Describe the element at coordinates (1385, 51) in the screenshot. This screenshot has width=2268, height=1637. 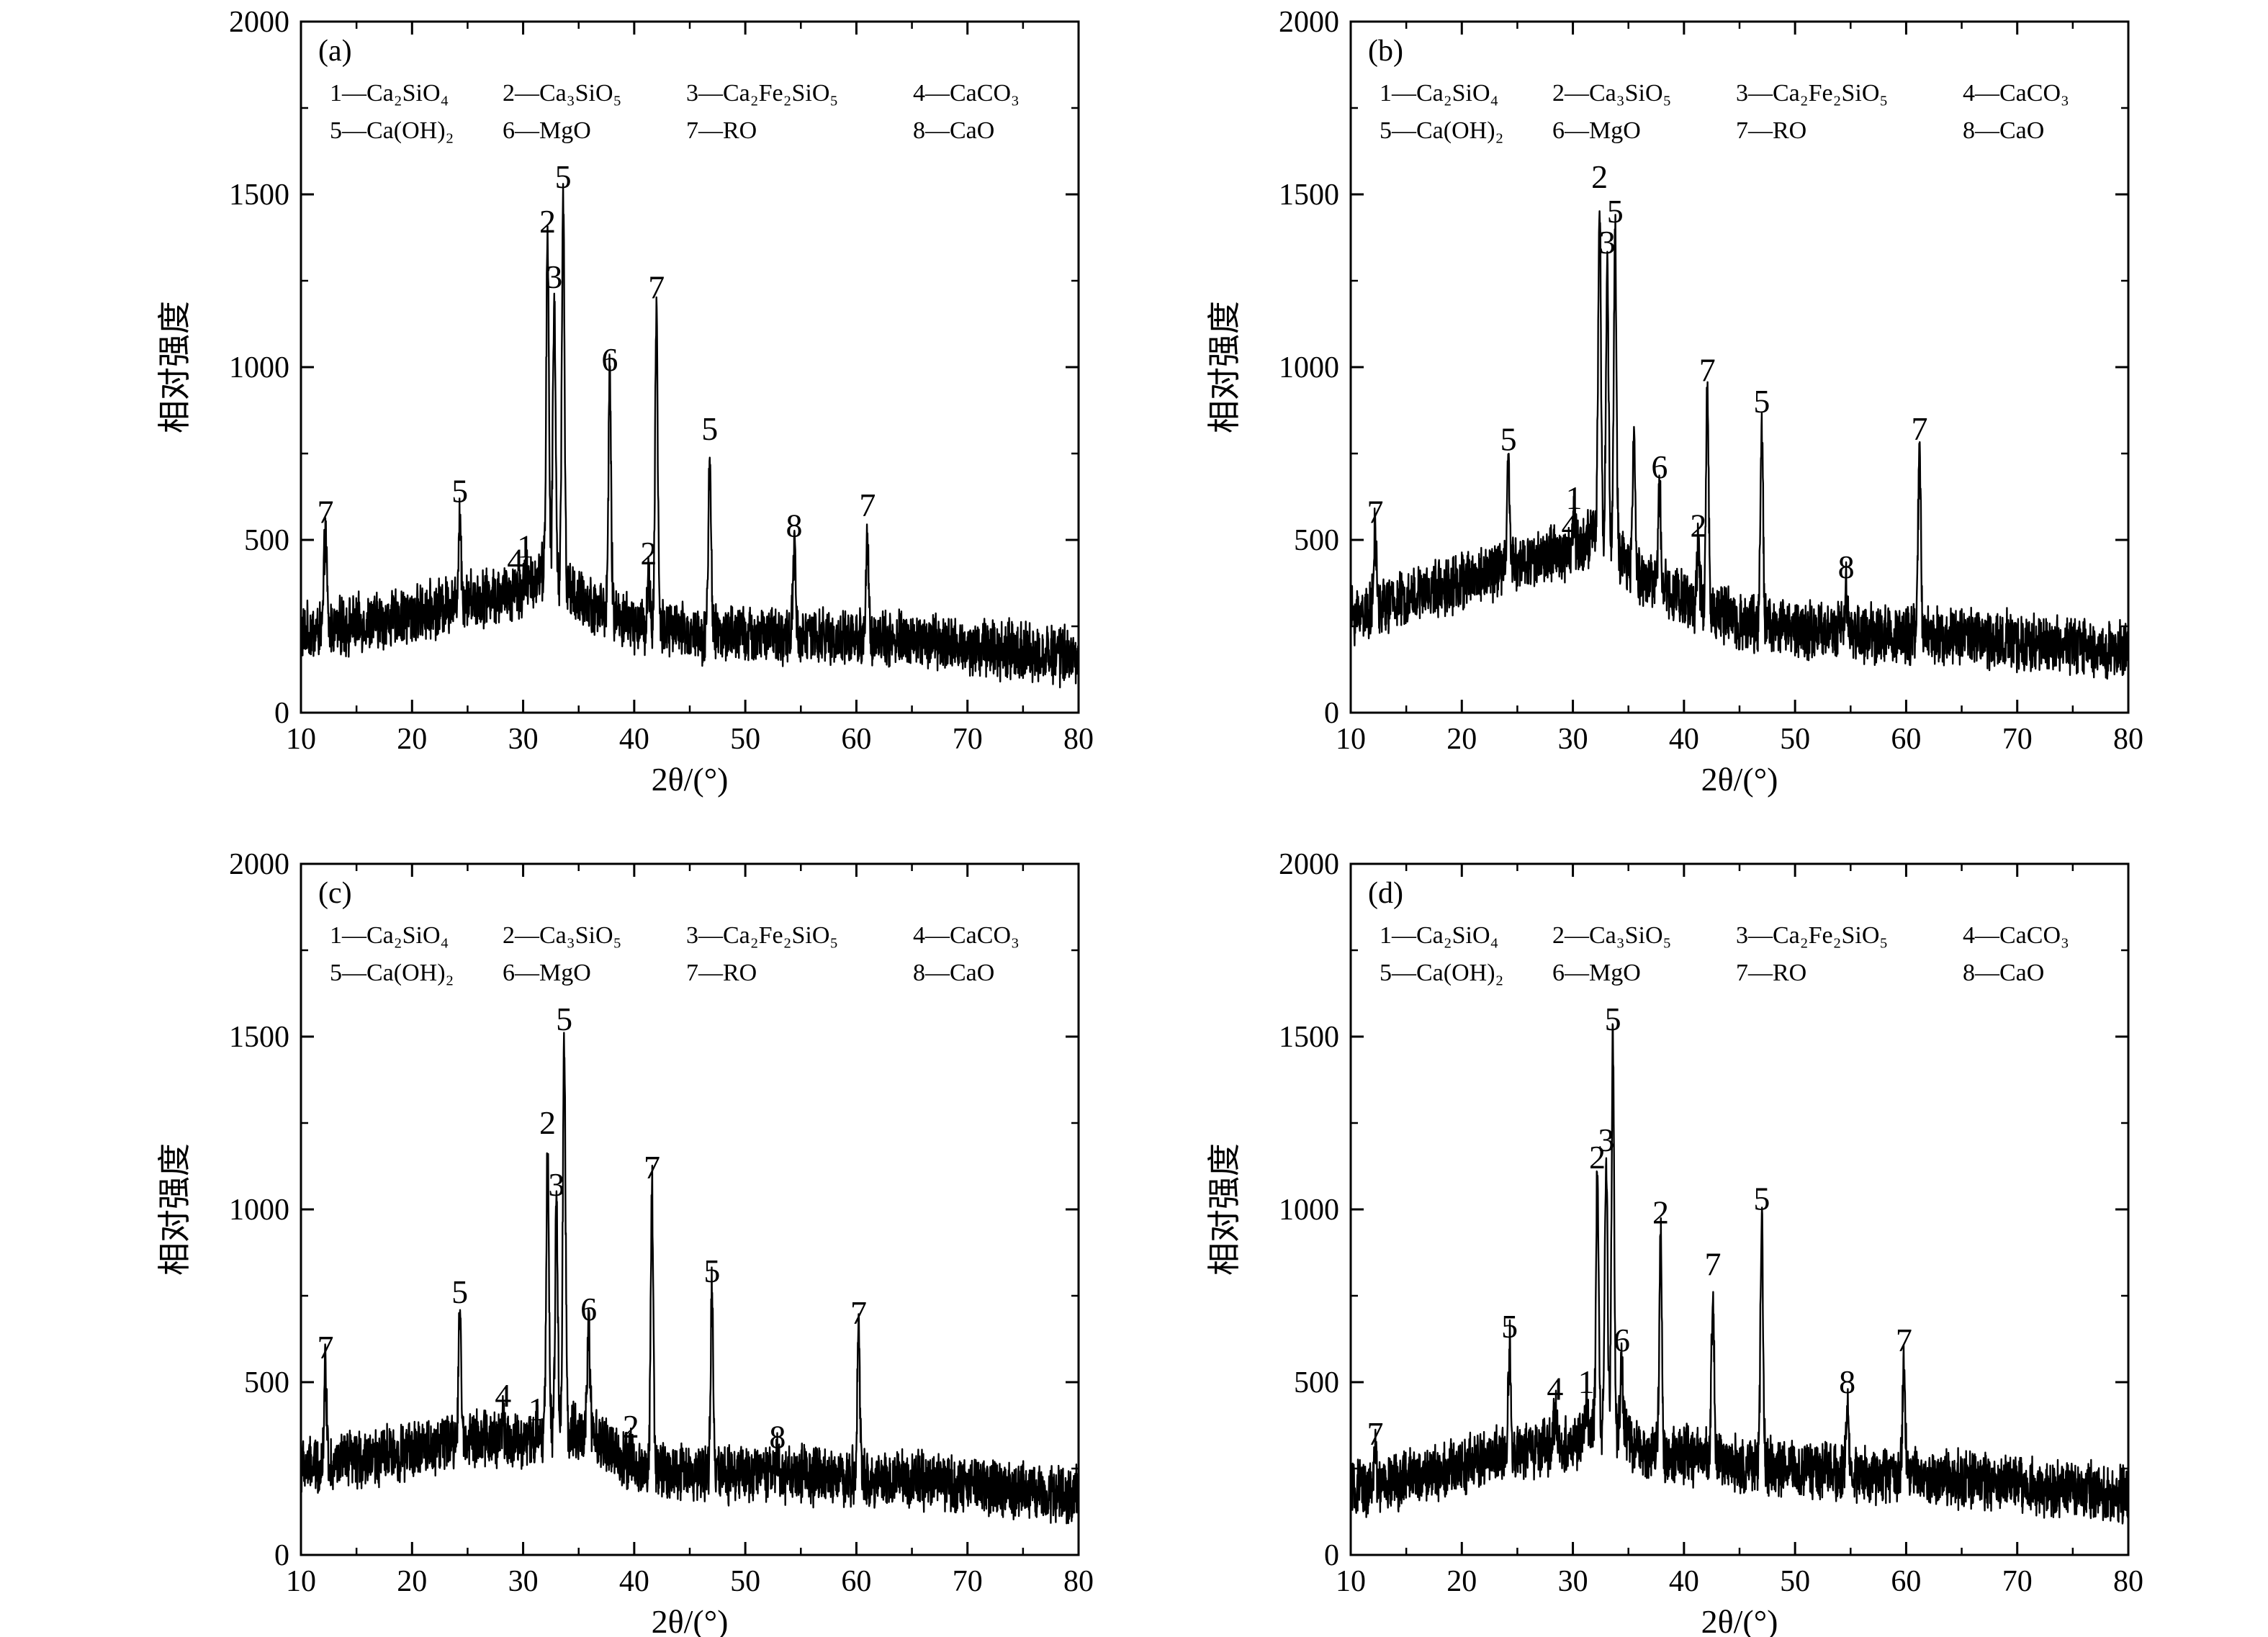
I see `panel-label: (b)` at that location.